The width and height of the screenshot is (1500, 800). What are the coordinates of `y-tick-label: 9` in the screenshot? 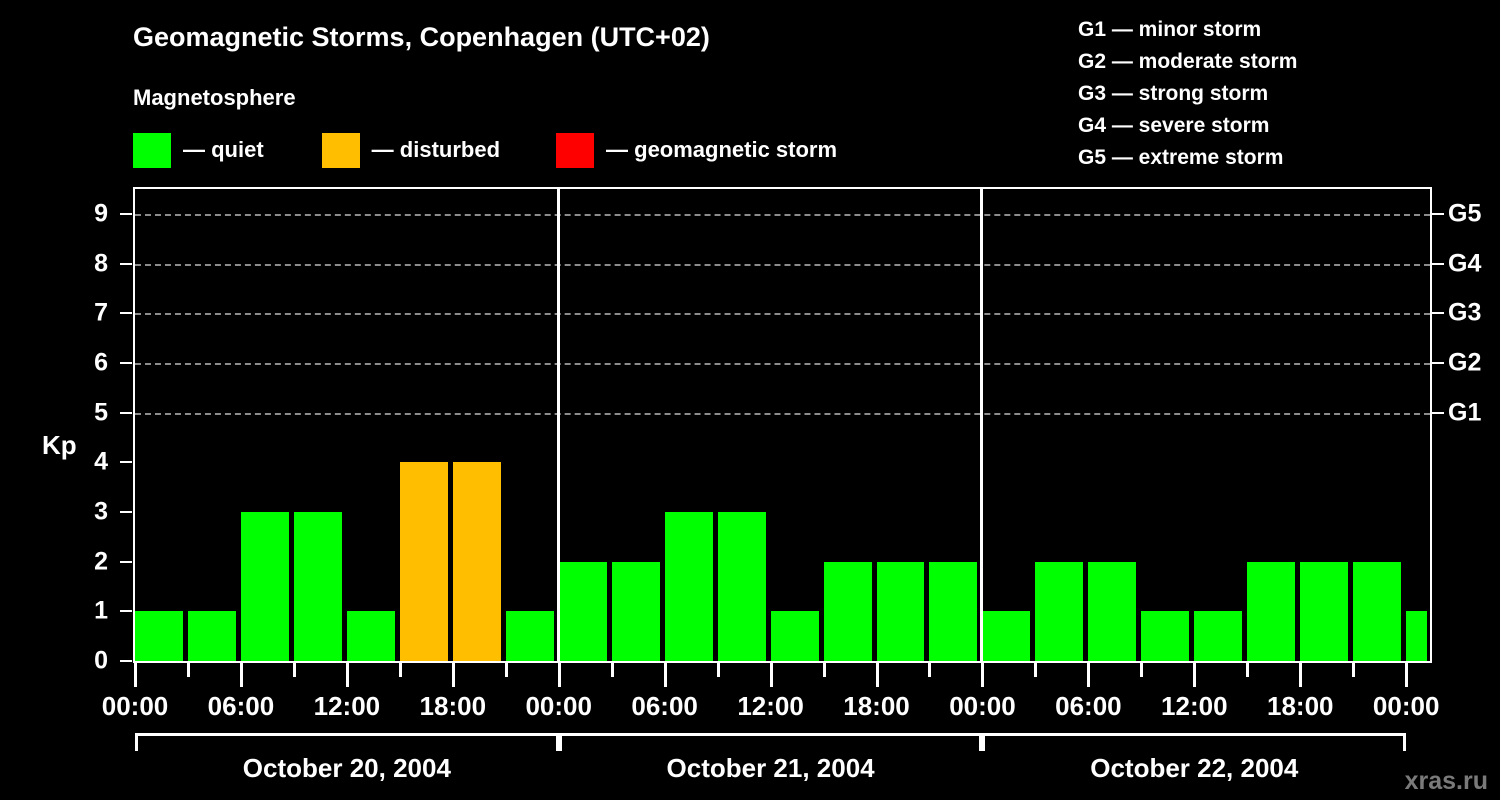 It's located at (101, 213).